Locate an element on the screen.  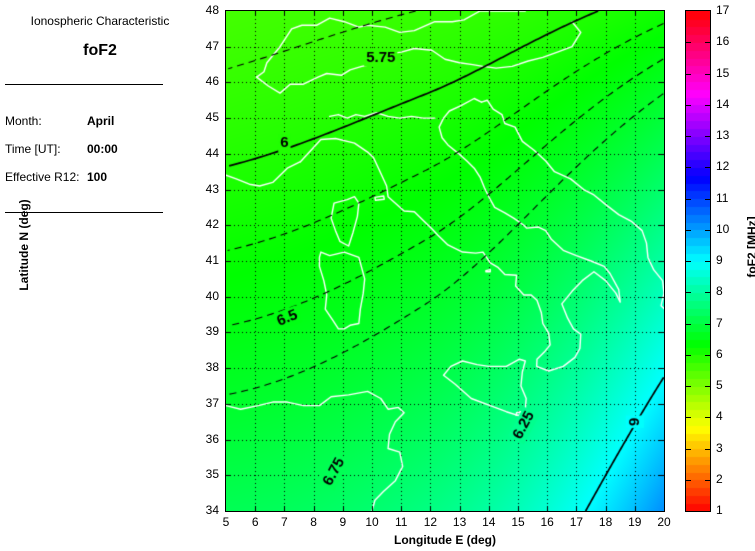
colorbar-tick-label: 3 is located at coordinates (719, 447).